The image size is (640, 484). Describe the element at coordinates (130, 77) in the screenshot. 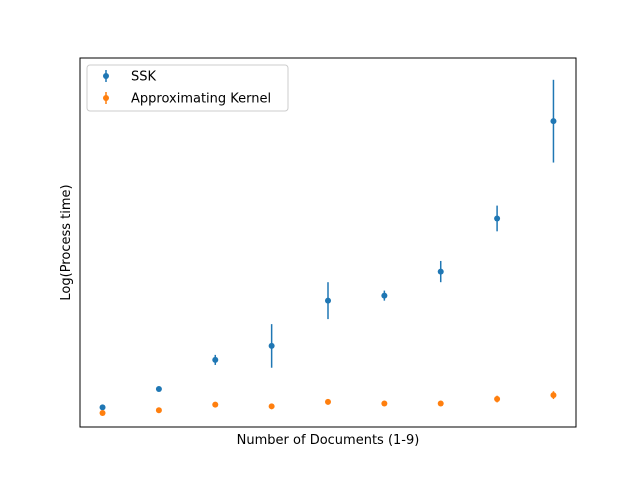

I see `legend-entry: SSK` at that location.